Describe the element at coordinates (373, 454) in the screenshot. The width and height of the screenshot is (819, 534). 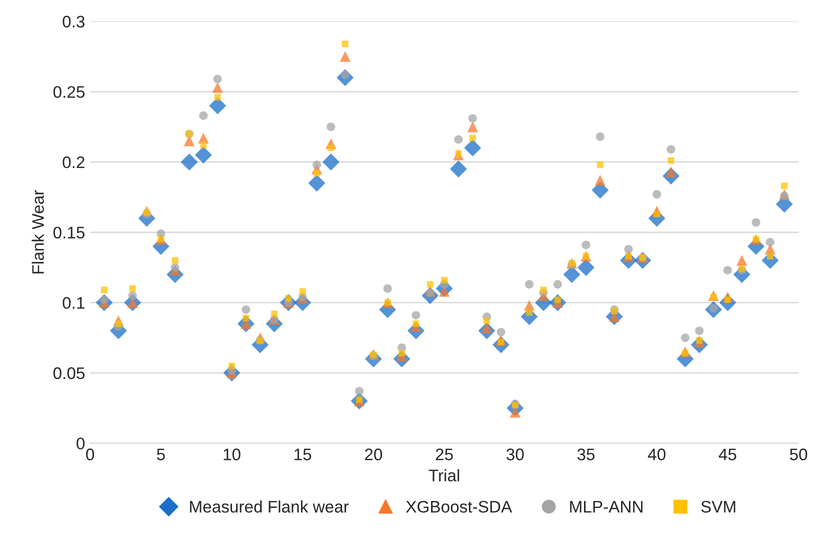
I see `x-tick-label: 20` at that location.